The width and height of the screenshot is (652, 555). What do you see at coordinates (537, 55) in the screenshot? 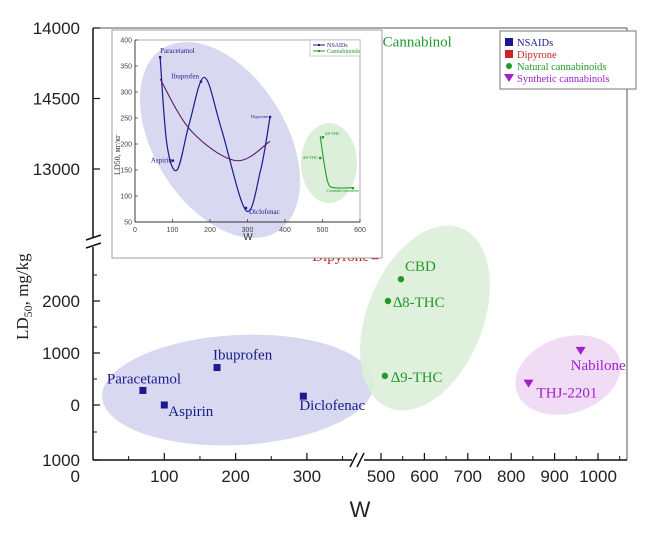
I see `legend-label: Dipyrone` at bounding box center [537, 55].